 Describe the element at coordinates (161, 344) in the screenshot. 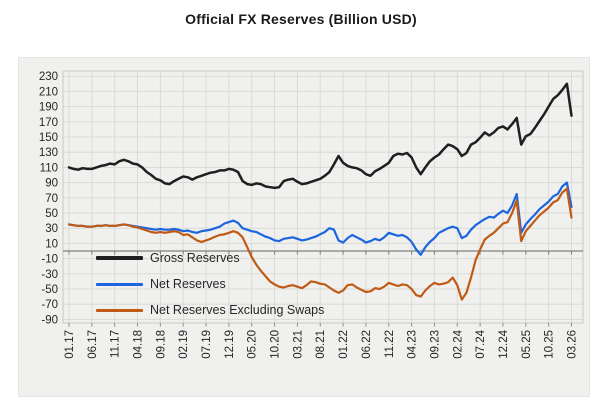

I see `svg-text: 09.18` at that location.